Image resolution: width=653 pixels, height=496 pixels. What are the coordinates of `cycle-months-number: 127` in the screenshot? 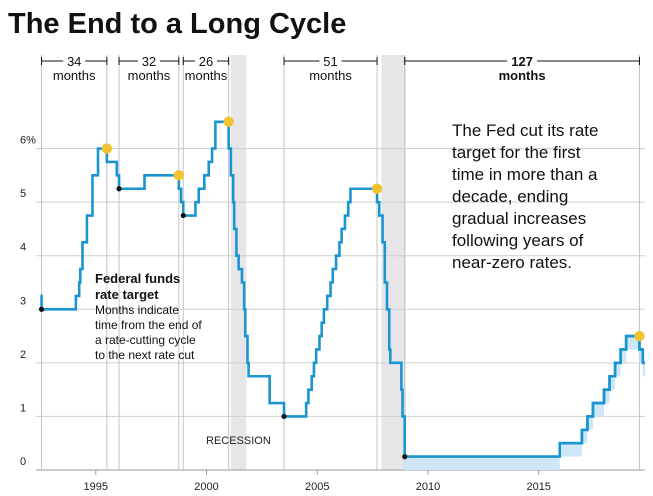 It's located at (522, 61).